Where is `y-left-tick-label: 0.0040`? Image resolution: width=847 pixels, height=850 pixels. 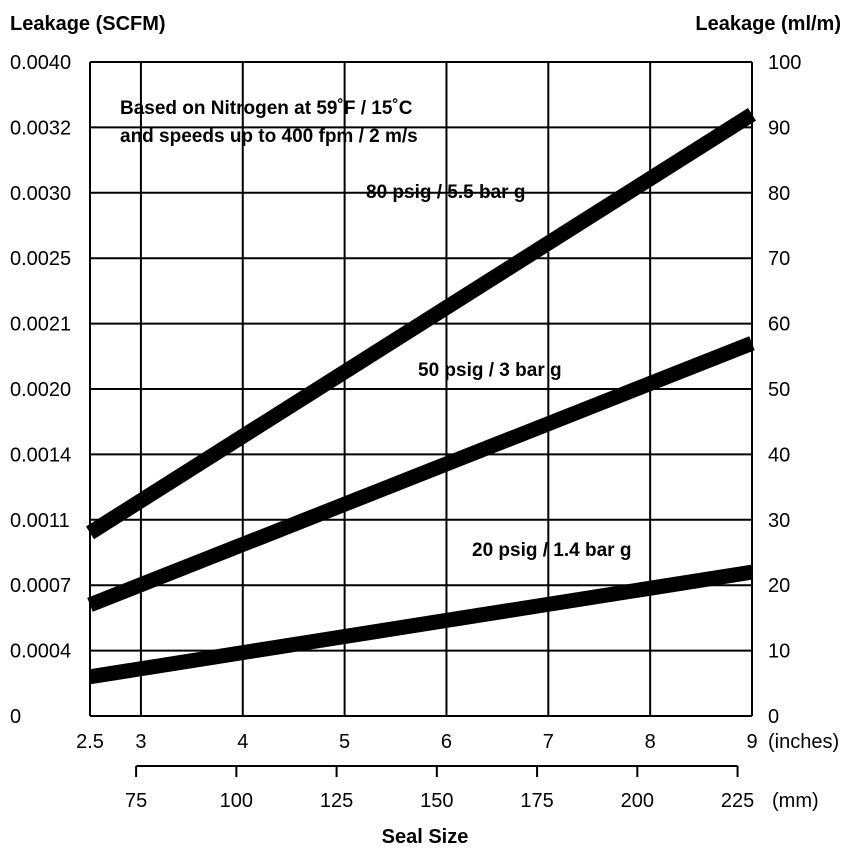
y-left-tick-label: 0.0040 is located at coordinates (40, 63).